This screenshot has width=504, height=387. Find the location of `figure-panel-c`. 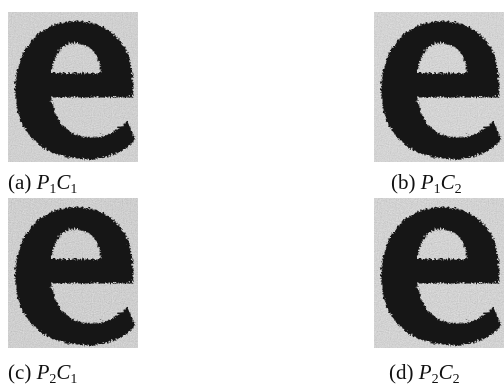

figure-panel-c is located at coordinates (73, 273).